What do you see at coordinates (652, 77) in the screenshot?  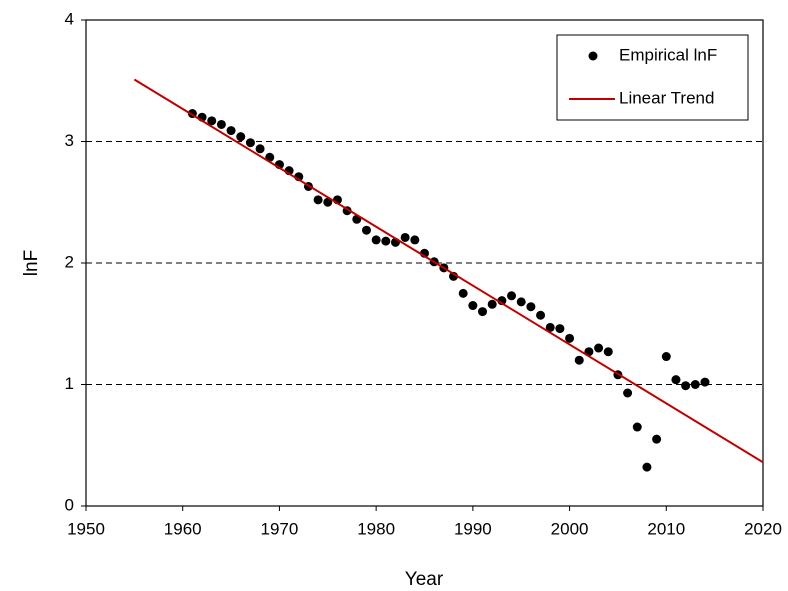 I see `legend-box` at bounding box center [652, 77].